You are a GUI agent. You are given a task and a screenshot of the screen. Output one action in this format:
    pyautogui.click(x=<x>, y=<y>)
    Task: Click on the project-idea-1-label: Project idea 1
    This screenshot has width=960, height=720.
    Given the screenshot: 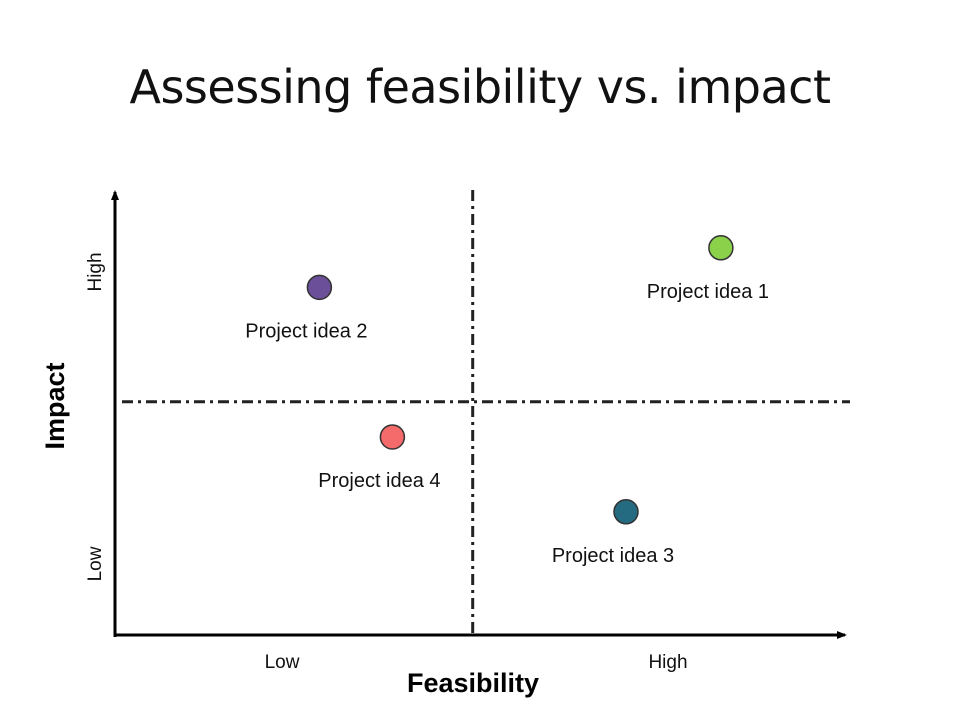 What is the action you would take?
    pyautogui.click(x=708, y=292)
    